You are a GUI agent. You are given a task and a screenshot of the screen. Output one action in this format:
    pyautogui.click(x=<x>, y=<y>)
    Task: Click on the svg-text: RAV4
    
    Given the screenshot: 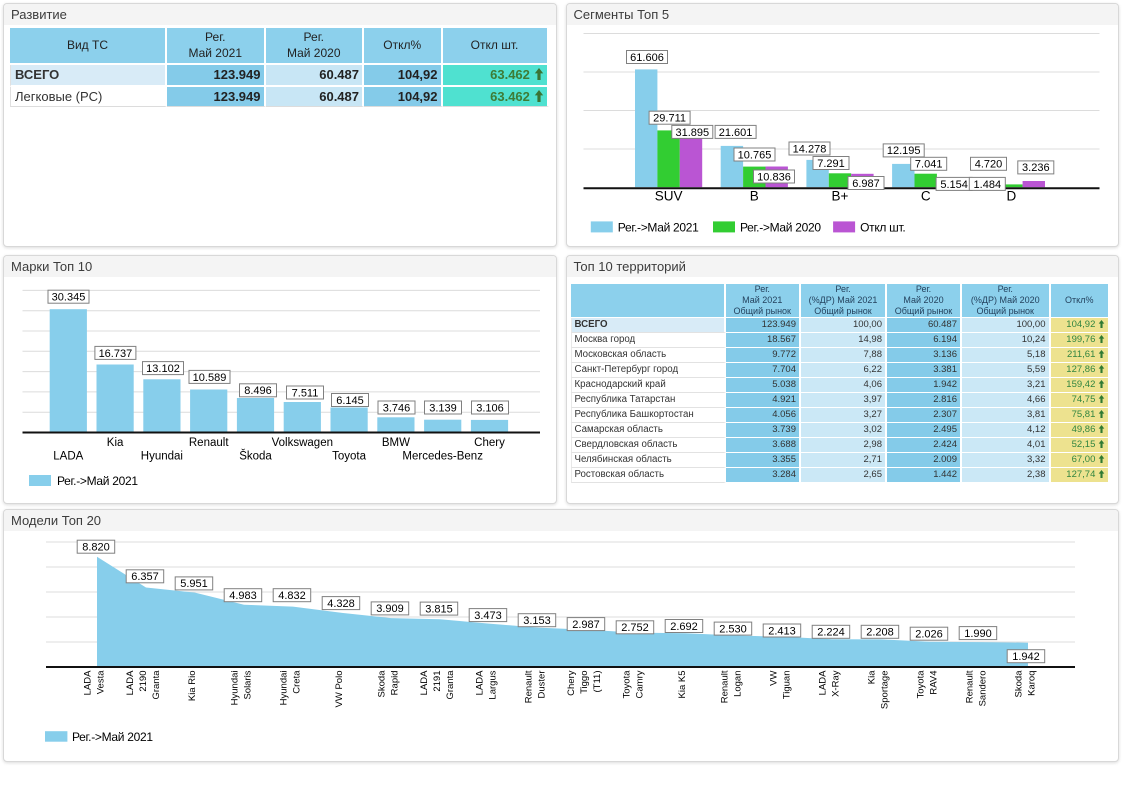 What is the action you would take?
    pyautogui.click(x=934, y=682)
    